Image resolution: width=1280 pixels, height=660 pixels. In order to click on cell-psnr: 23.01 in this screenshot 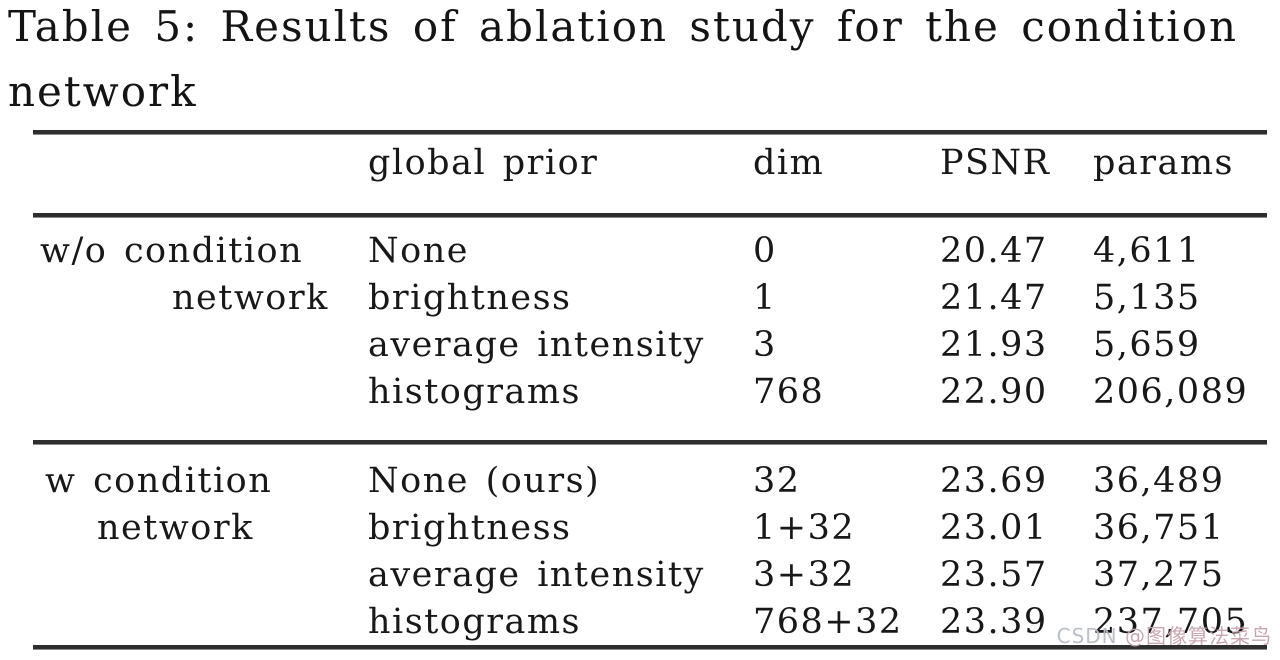, I will do `click(994, 528)`.